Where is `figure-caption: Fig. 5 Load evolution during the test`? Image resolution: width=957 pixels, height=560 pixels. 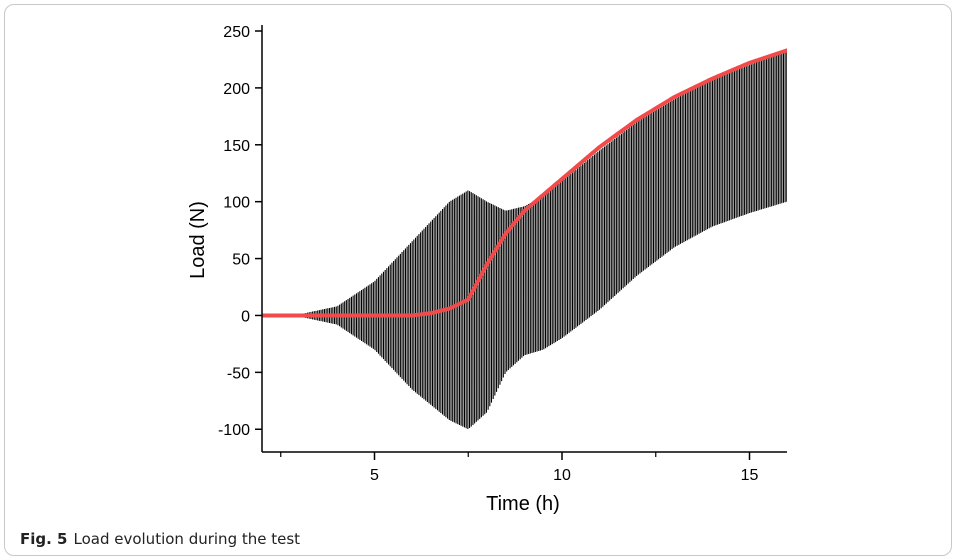
figure-caption: Fig. 5 Load evolution during the test is located at coordinates (160, 539).